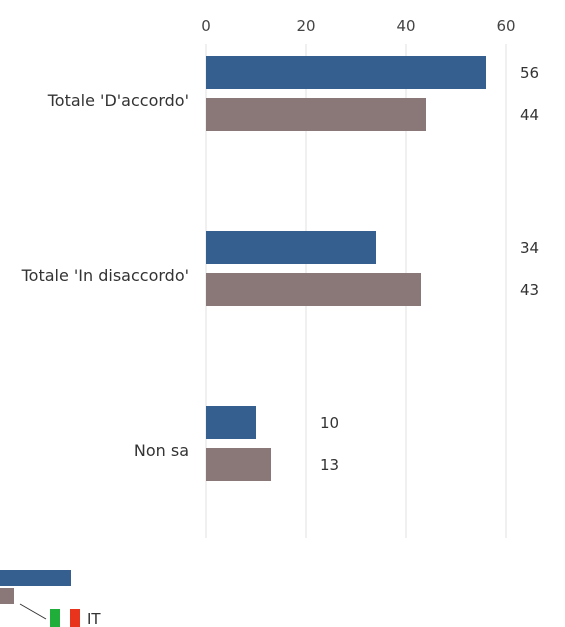 This screenshot has height=627, width=565. I want to click on data-label: 43, so click(529, 290).